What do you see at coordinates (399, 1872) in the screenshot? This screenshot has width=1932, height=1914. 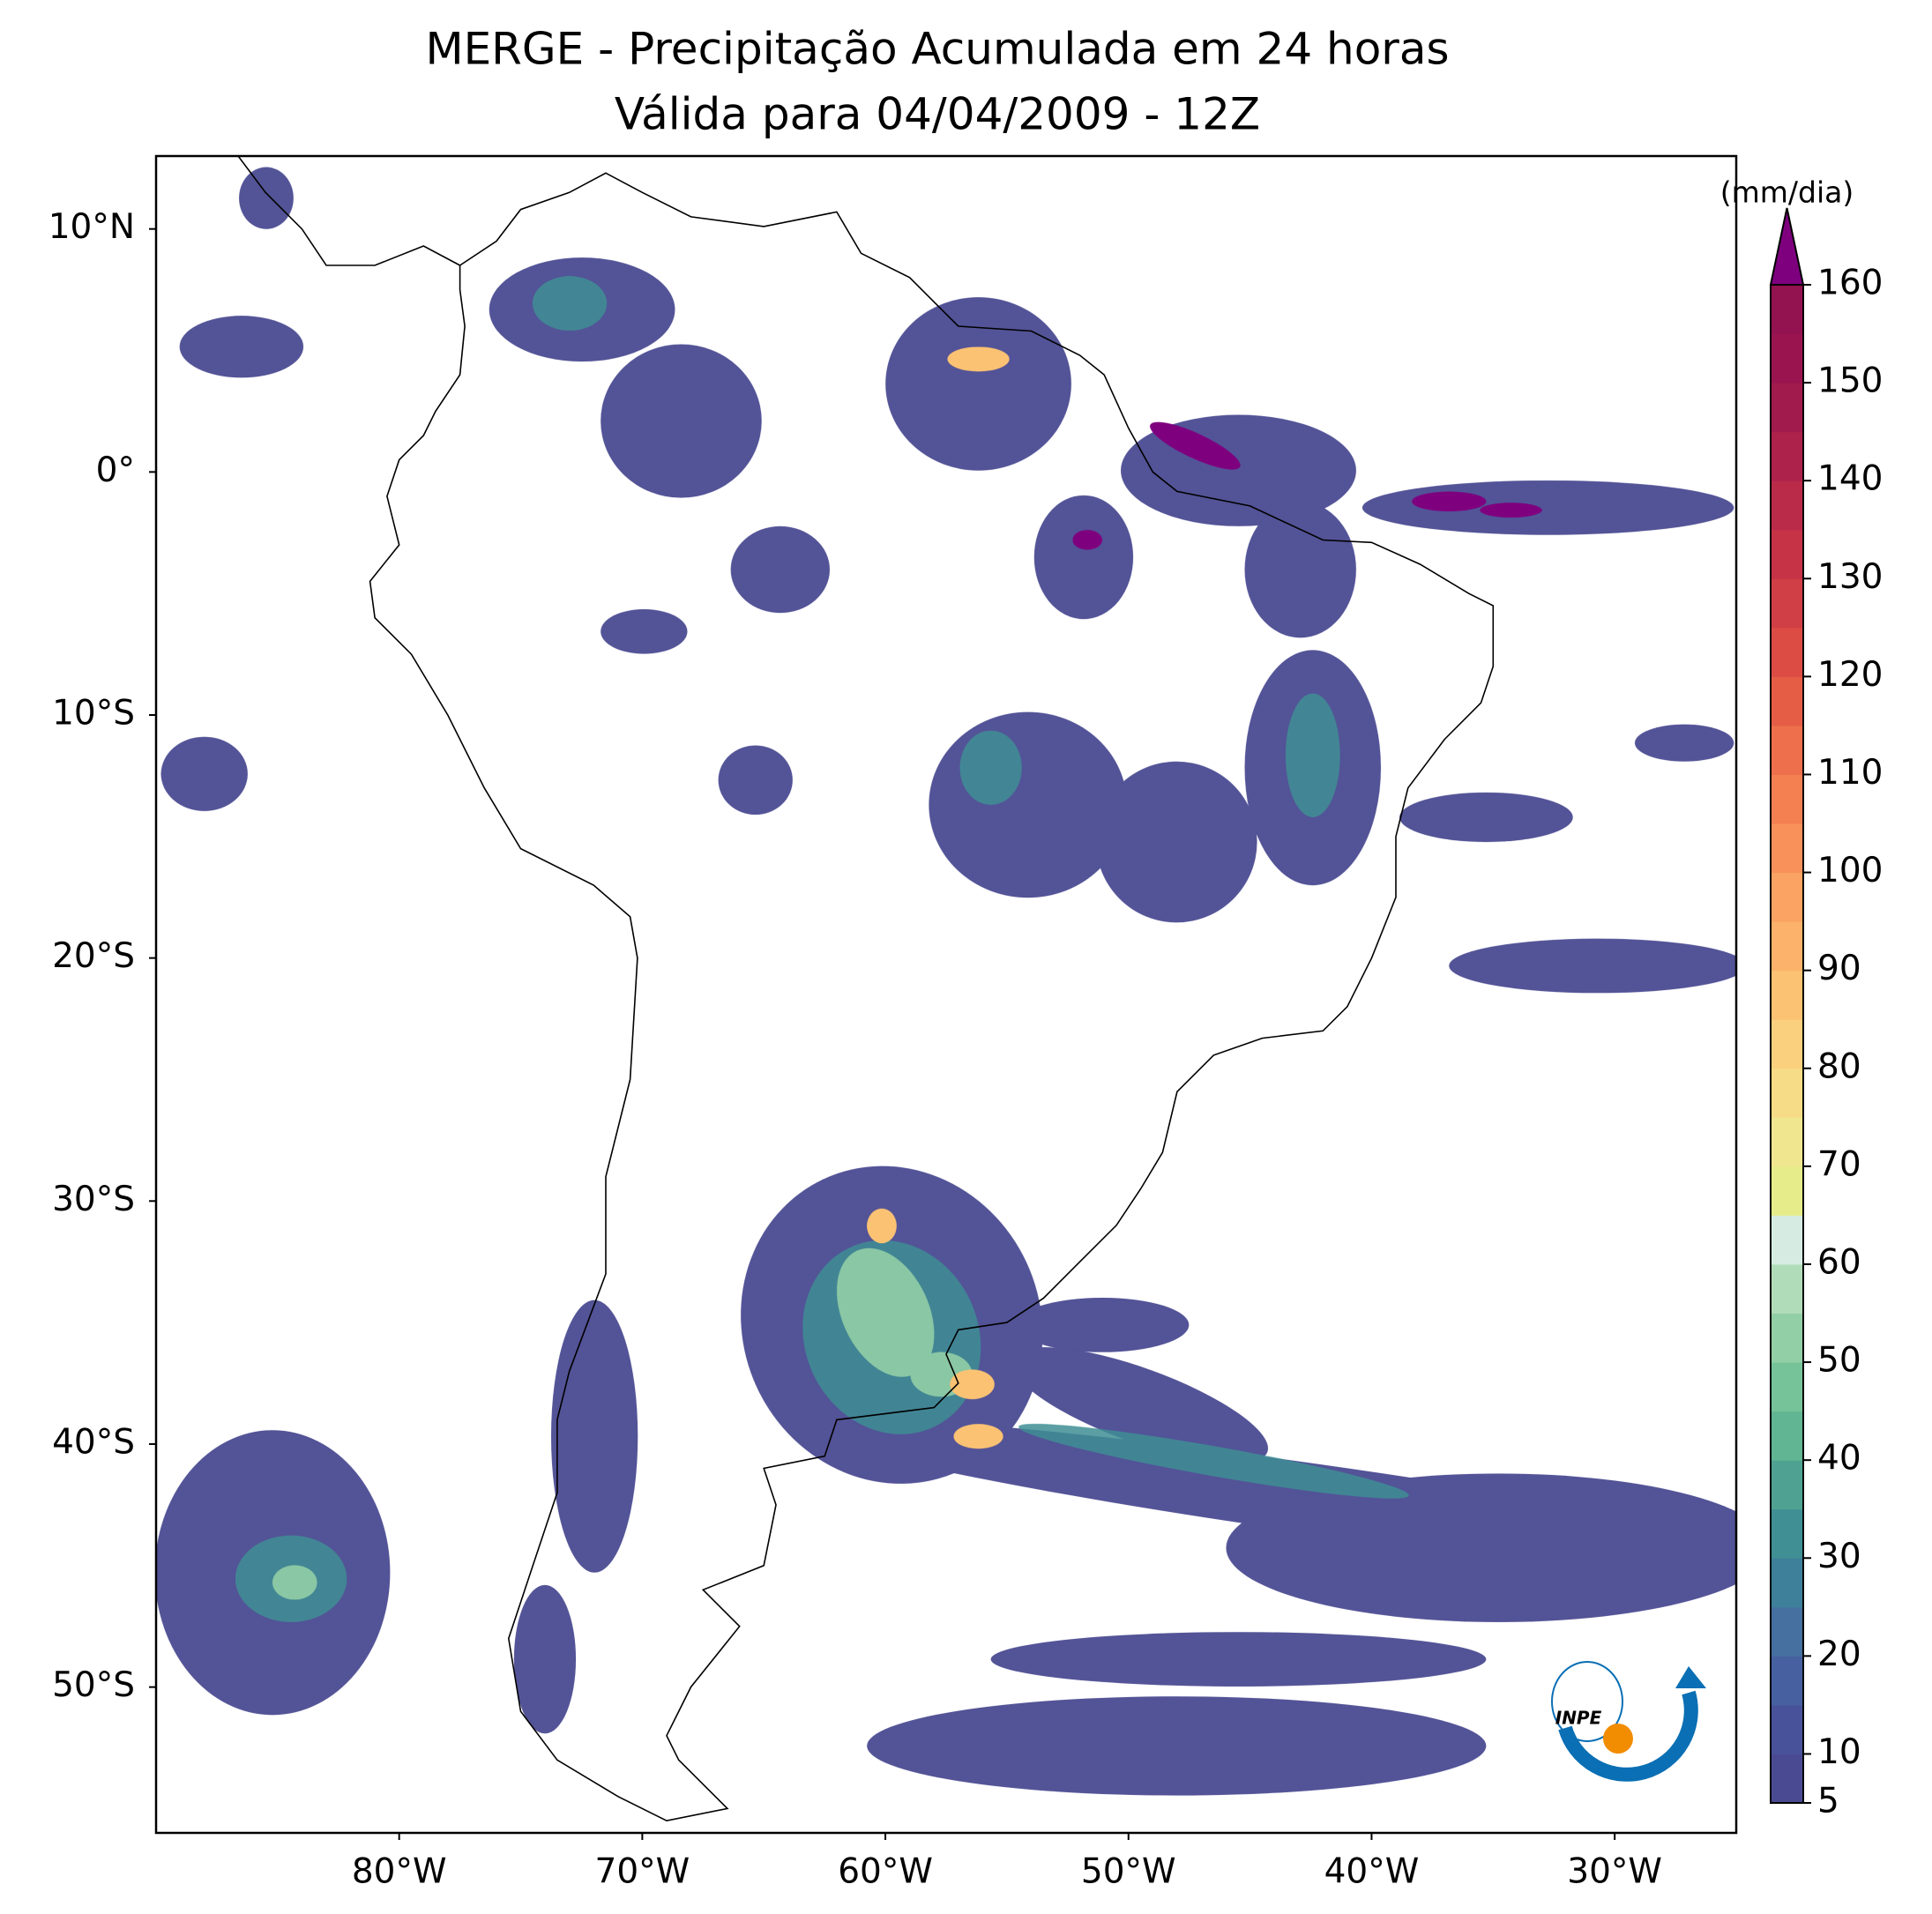 I see `x-tick-label: 80°W` at bounding box center [399, 1872].